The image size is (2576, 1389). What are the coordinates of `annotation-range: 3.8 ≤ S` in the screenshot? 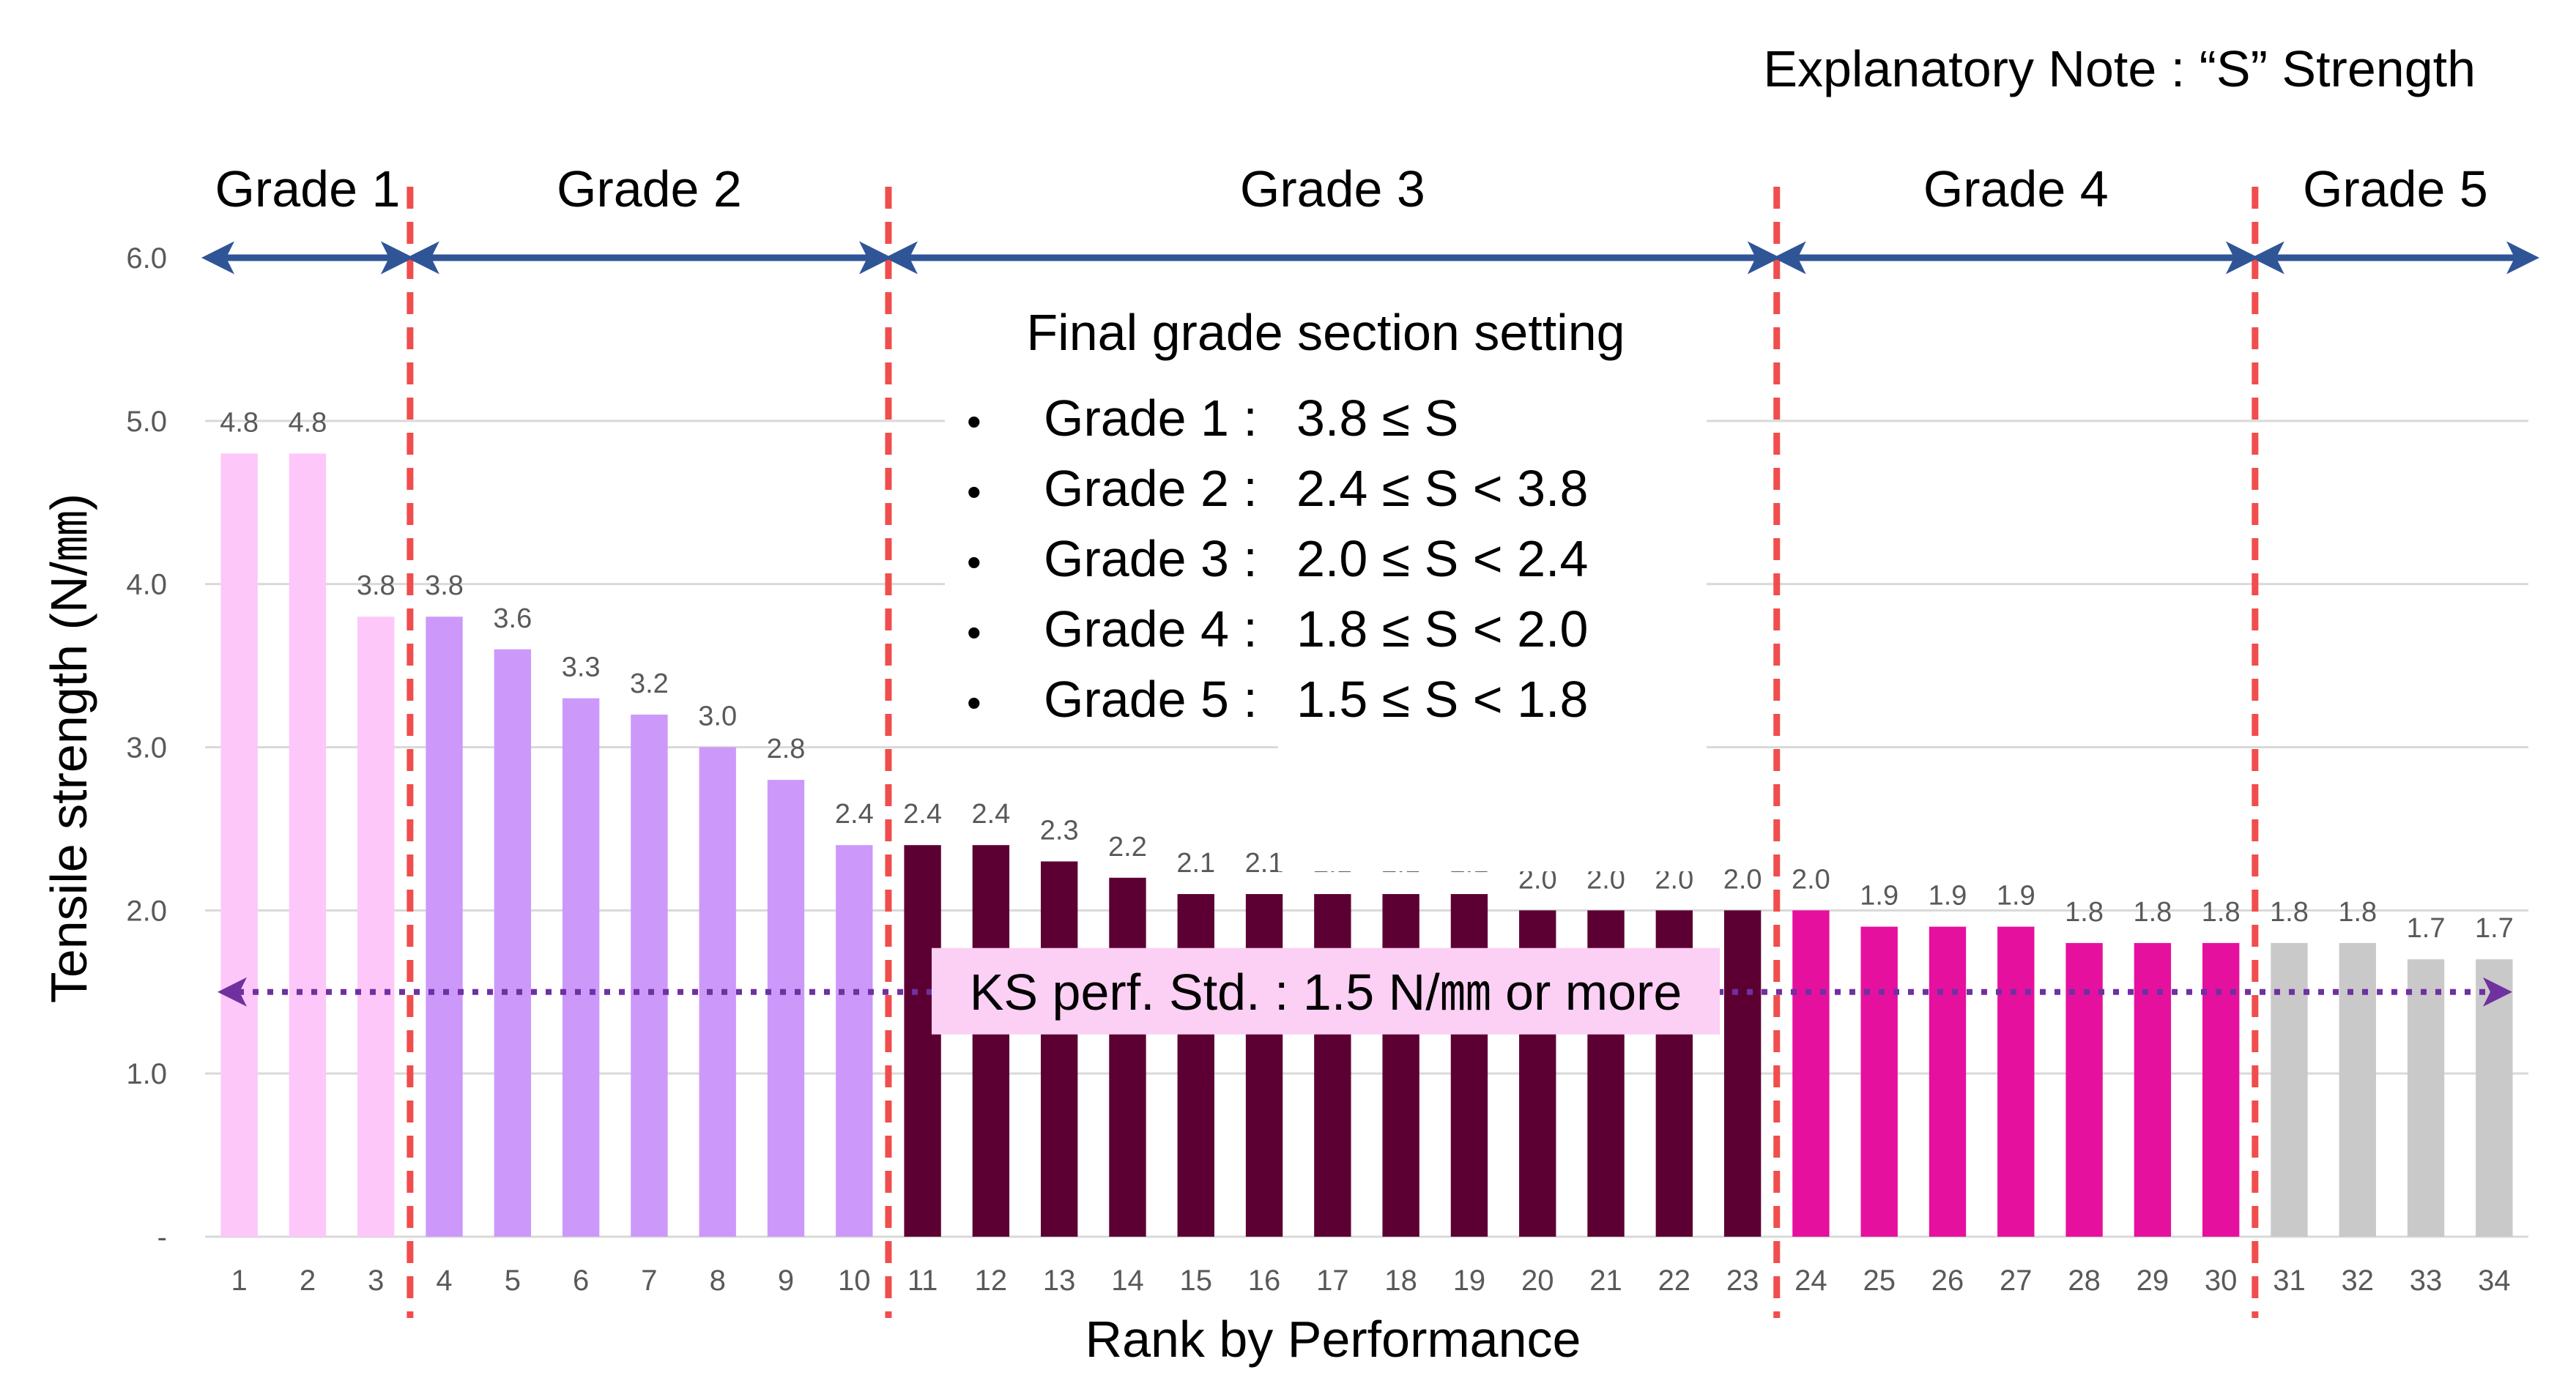 It's located at (1377, 418).